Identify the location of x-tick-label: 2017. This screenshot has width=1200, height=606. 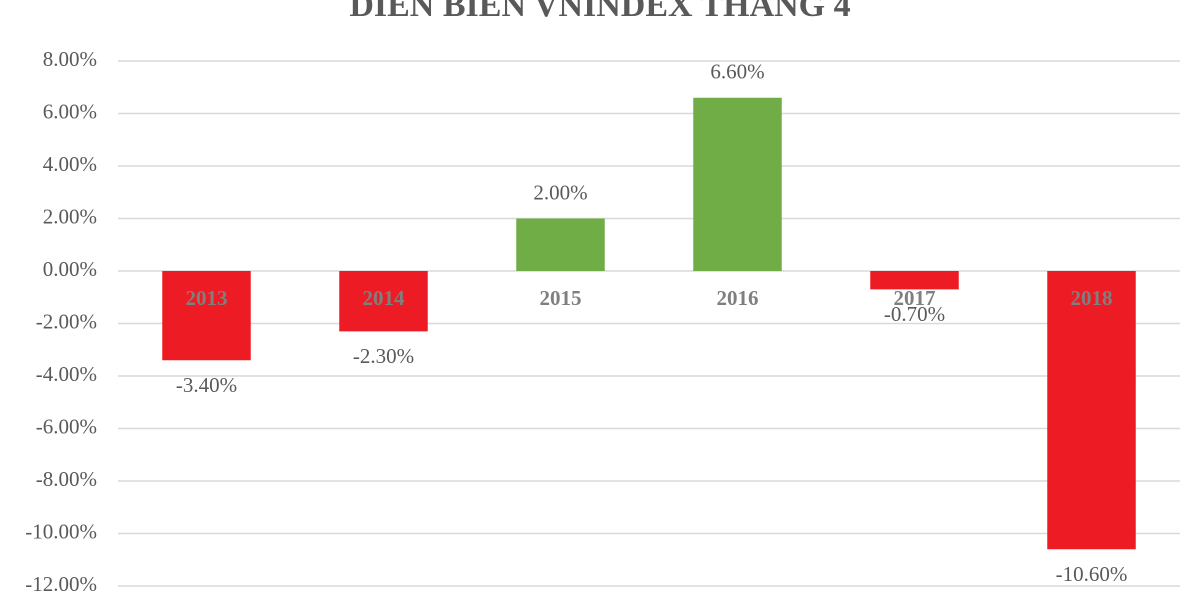
(915, 298).